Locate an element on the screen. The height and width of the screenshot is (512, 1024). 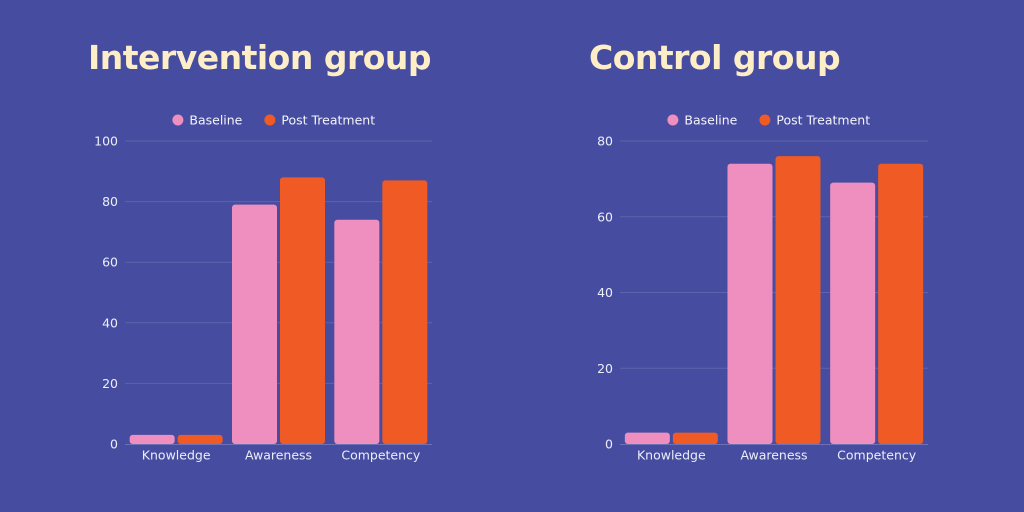
chart-title-control: Control group is located at coordinates (715, 57).